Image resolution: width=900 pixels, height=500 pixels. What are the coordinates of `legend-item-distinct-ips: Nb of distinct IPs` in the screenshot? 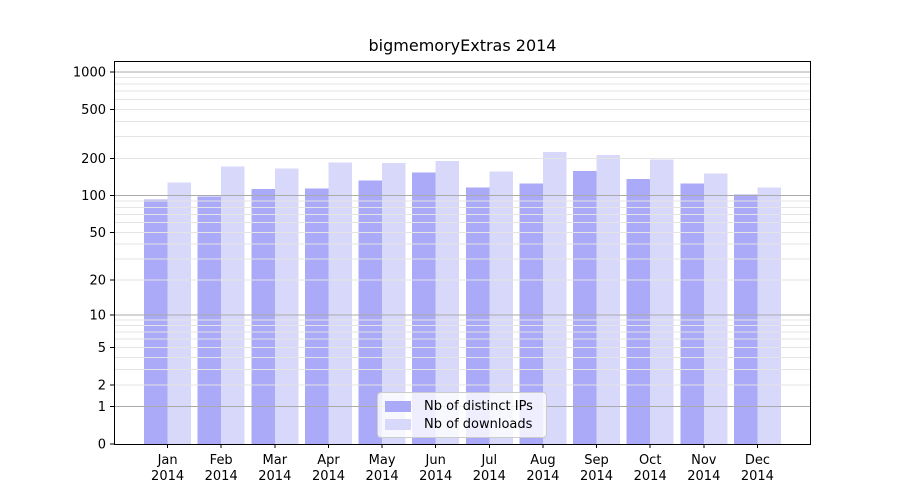 It's located at (462, 406).